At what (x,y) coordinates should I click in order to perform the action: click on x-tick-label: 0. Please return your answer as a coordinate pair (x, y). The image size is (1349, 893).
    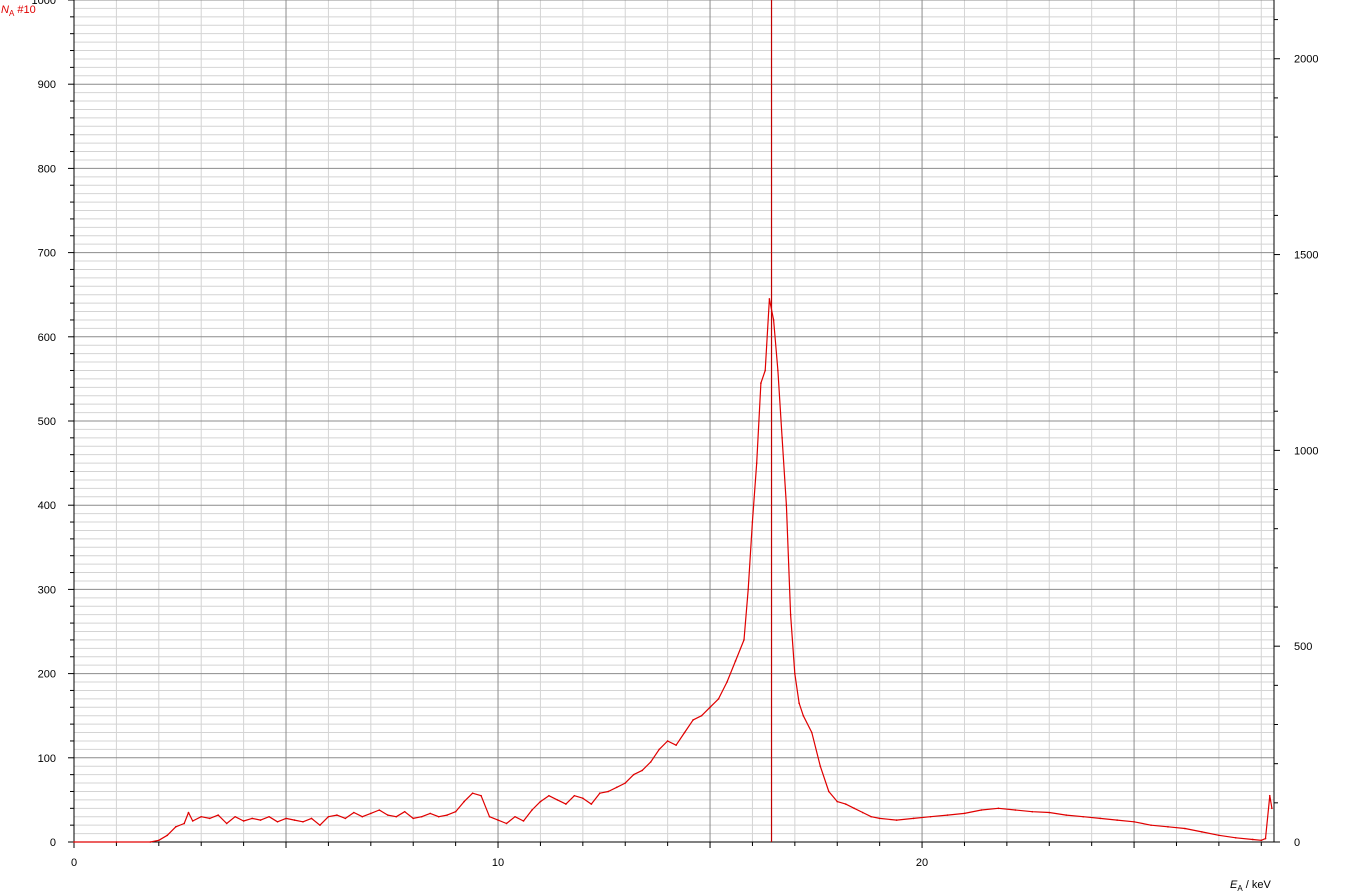
    Looking at the image, I should click on (74, 863).